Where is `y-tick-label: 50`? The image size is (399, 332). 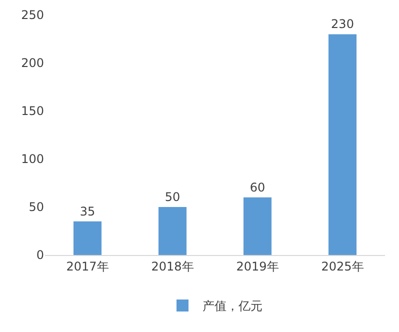
y-tick-label: 50 is located at coordinates (36, 207).